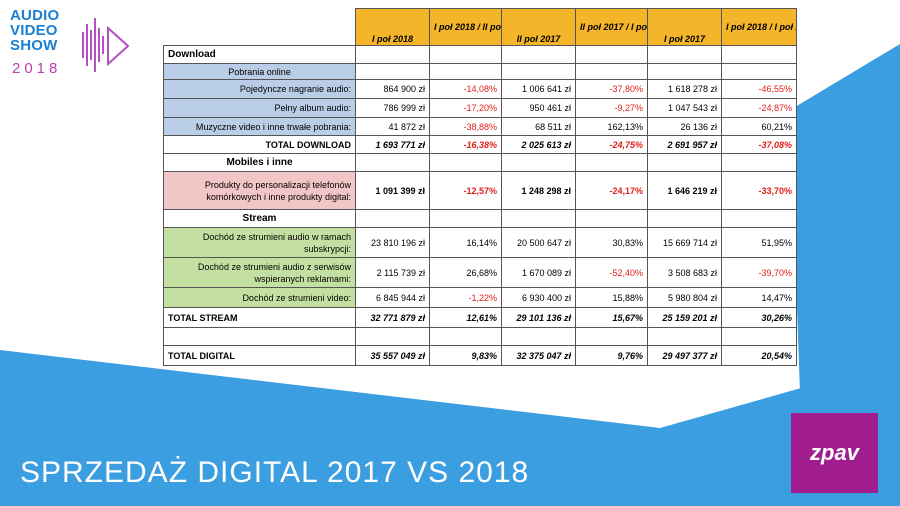  What do you see at coordinates (759, 317) in the screenshot?
I see `change-cell: 30,26%` at bounding box center [759, 317].